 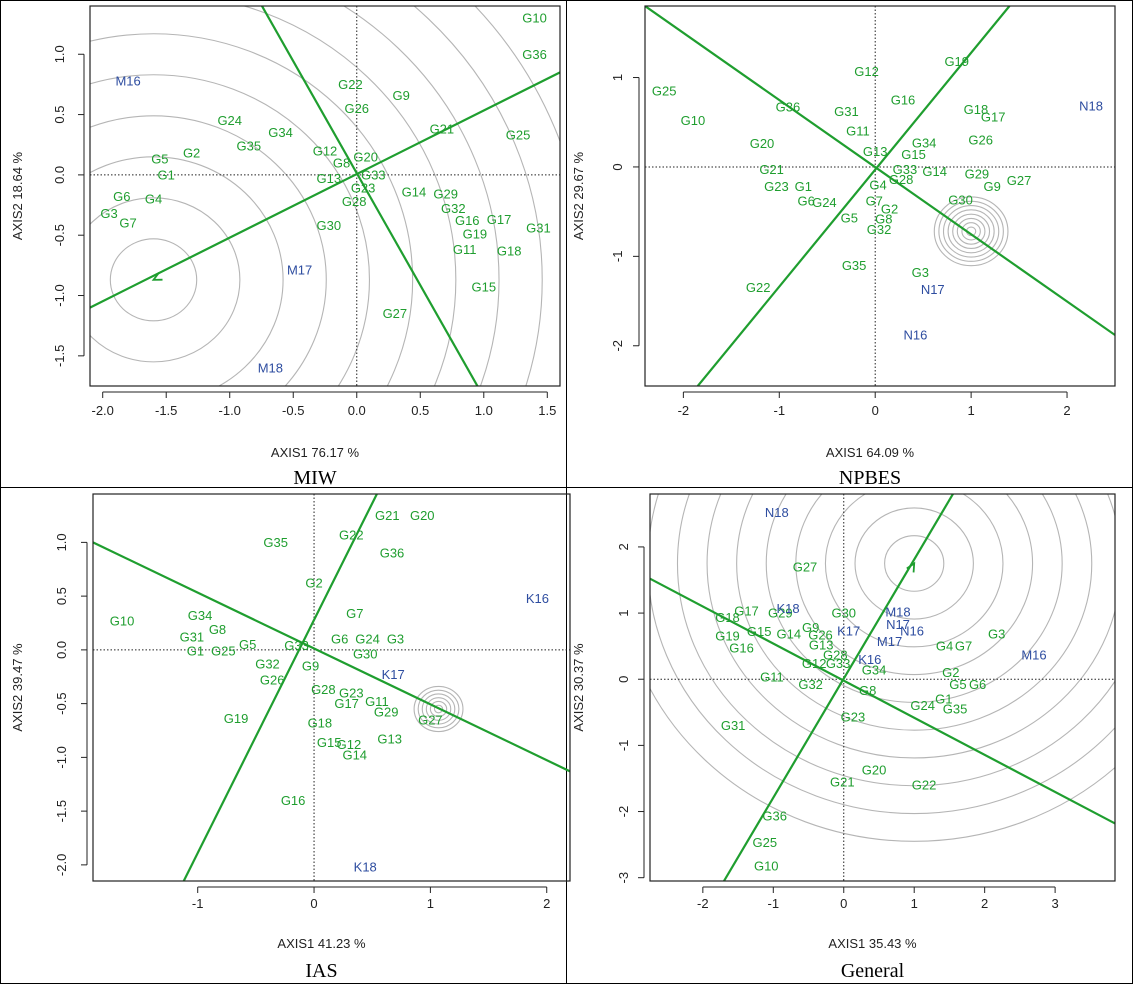 What do you see at coordinates (873, 971) in the screenshot?
I see `panel-caption: General` at bounding box center [873, 971].